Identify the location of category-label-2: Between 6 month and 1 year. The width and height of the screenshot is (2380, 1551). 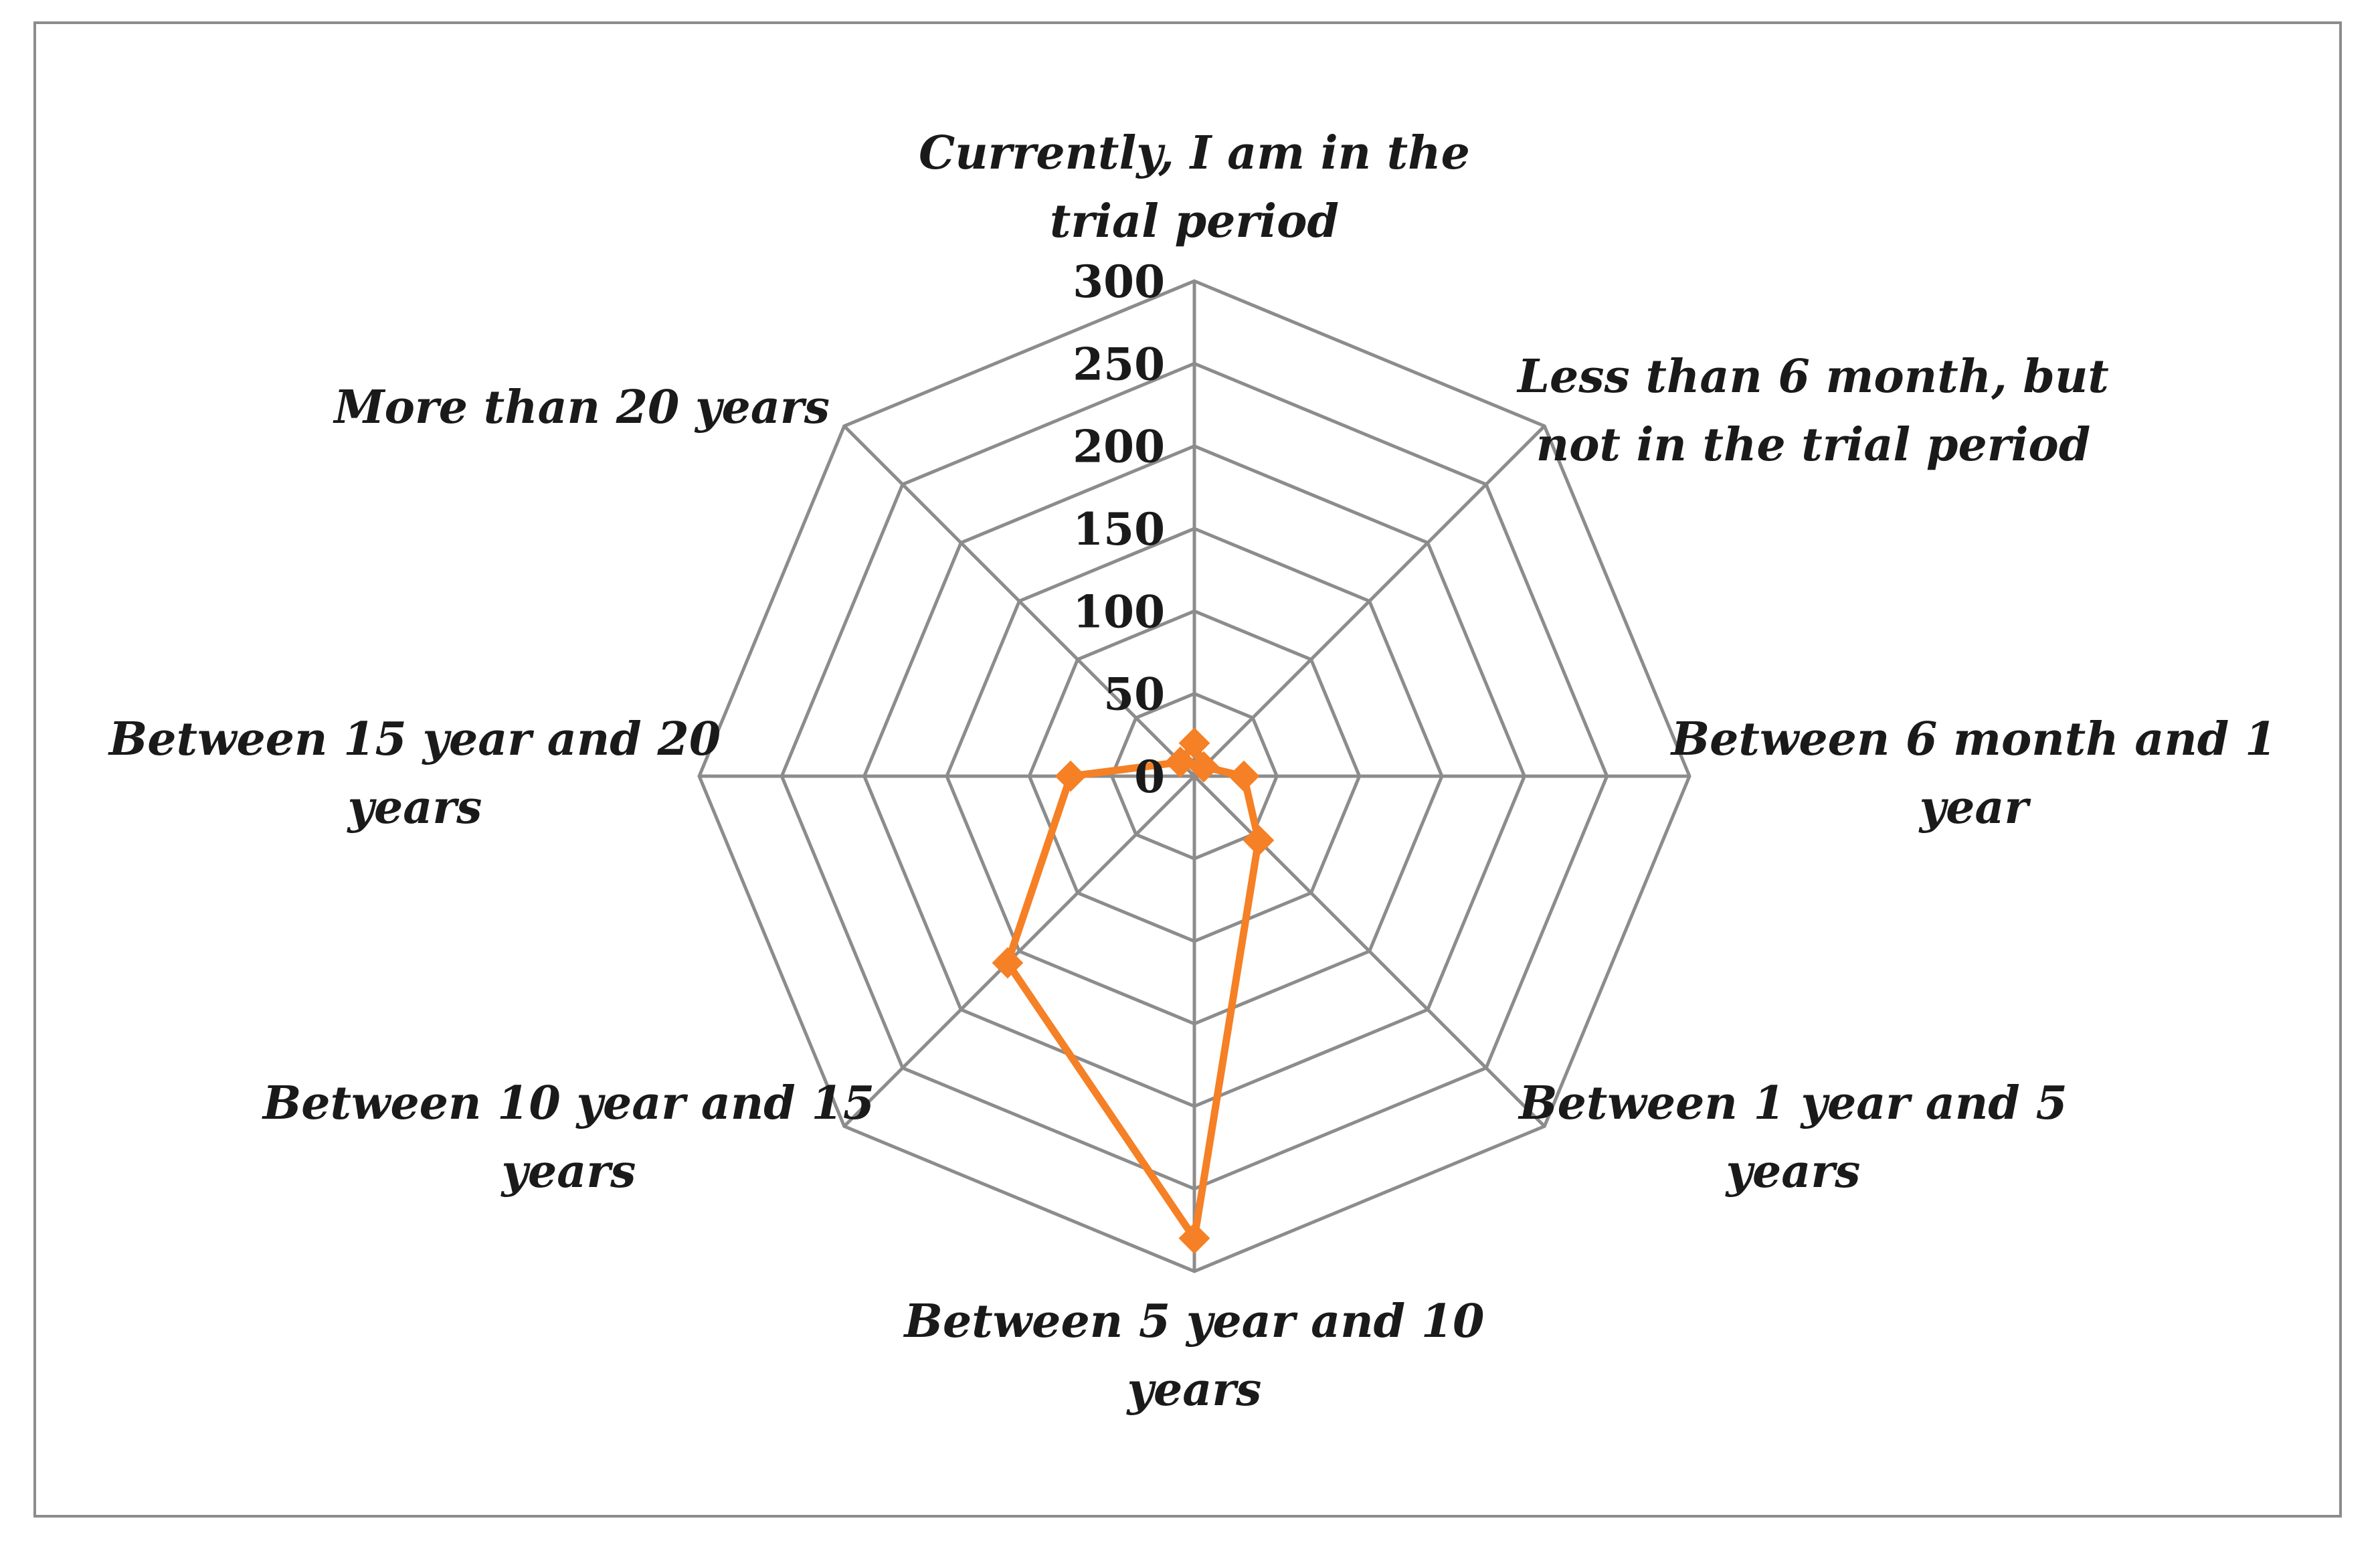
(1973, 773).